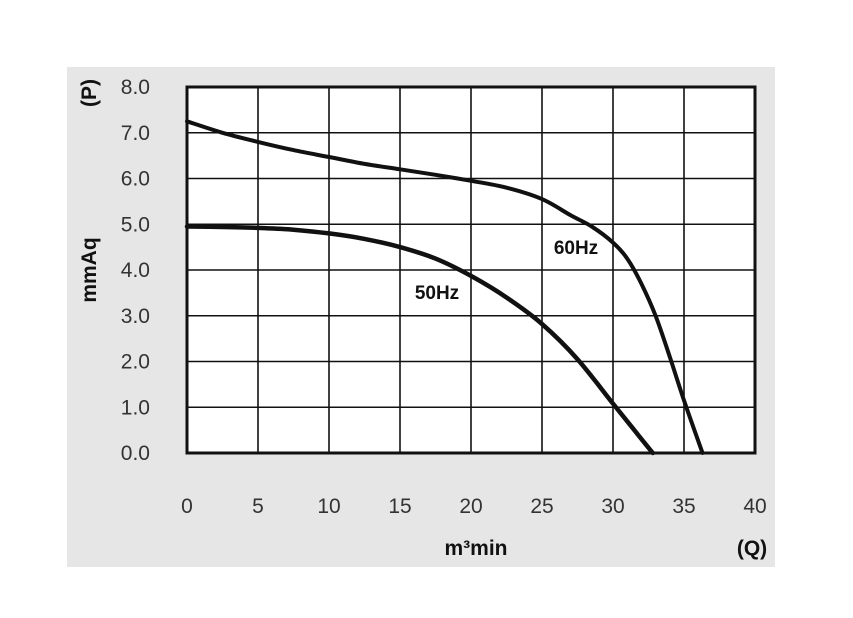 This screenshot has width=853, height=618. What do you see at coordinates (135, 179) in the screenshot?
I see `y-tick-label: 6.0` at bounding box center [135, 179].